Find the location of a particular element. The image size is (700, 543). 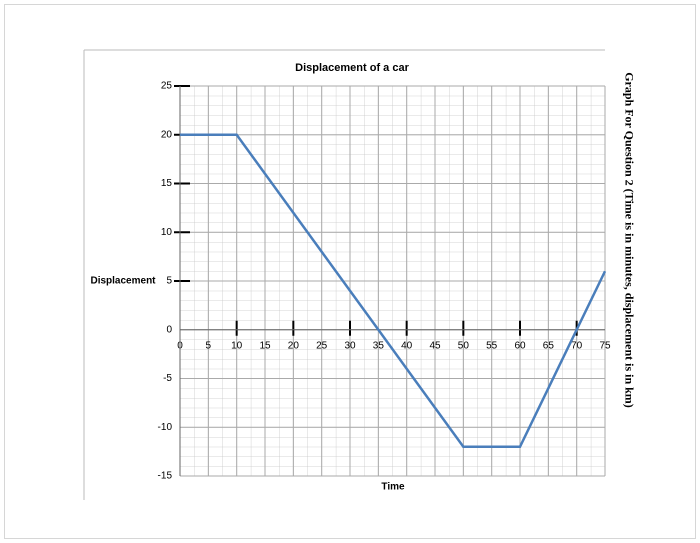

x-tick-label: 10 is located at coordinates (237, 345).